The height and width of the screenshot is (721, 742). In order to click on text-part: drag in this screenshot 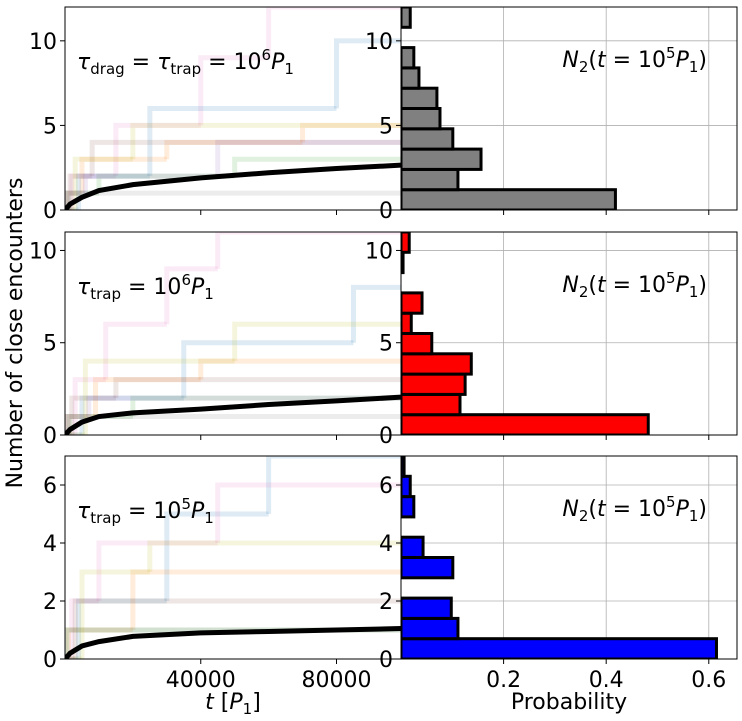, I will do `click(107, 69)`.